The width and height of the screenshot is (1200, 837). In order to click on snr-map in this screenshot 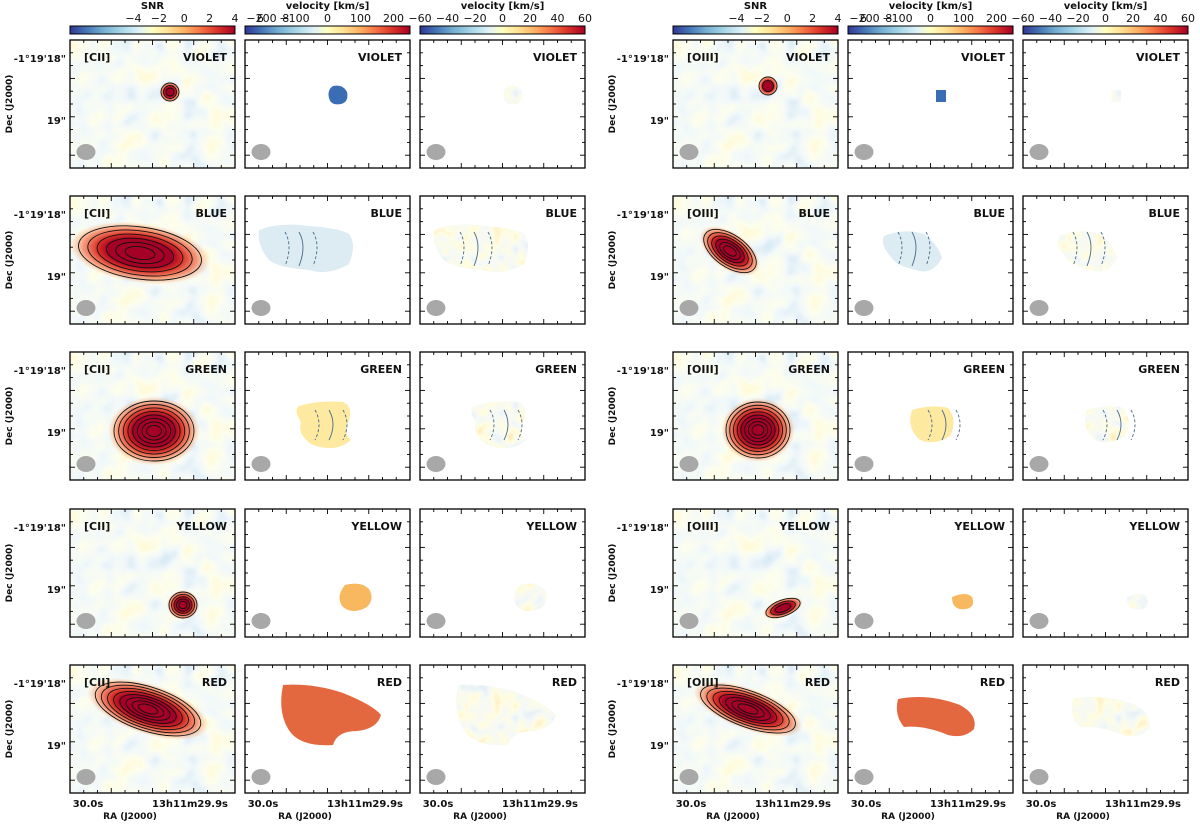, I will do `click(152, 573)`.